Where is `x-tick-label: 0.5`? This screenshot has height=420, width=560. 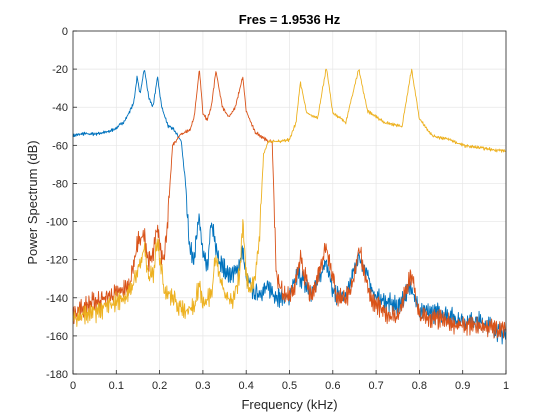 x-tick-label: 0.5 is located at coordinates (289, 386).